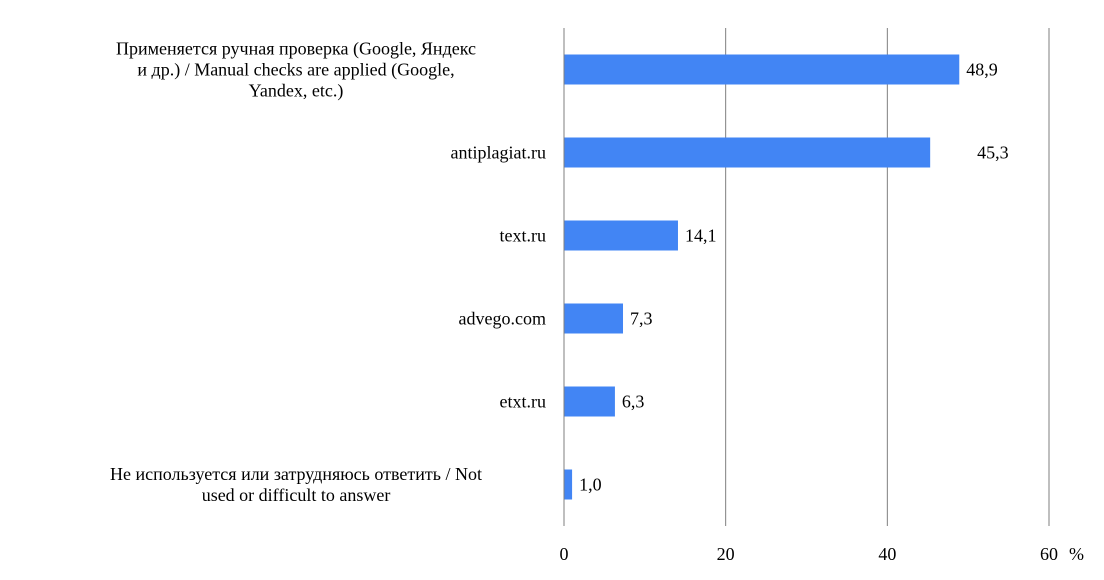  What do you see at coordinates (564, 554) in the screenshot?
I see `x-tick-label: 0` at bounding box center [564, 554].